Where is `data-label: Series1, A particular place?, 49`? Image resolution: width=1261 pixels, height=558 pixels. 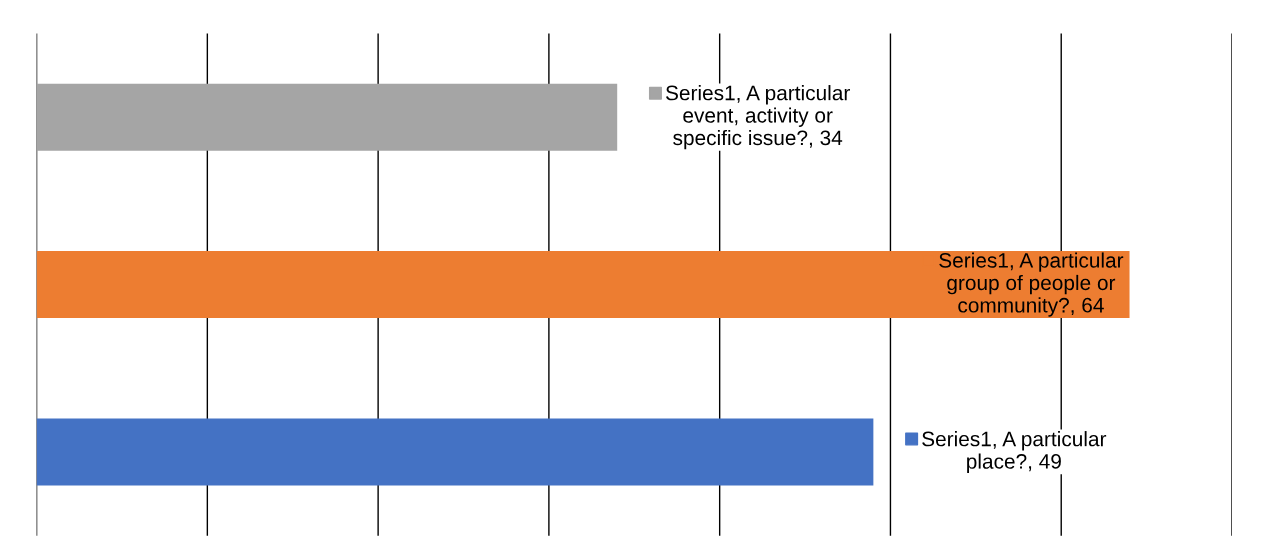
data-label: Series1, A particular place?, 49 is located at coordinates (1014, 452).